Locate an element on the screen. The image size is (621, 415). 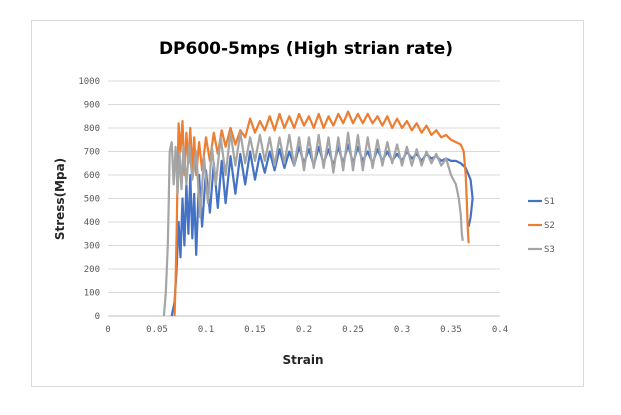
x-tick-label: 0.35 is located at coordinates (451, 330).